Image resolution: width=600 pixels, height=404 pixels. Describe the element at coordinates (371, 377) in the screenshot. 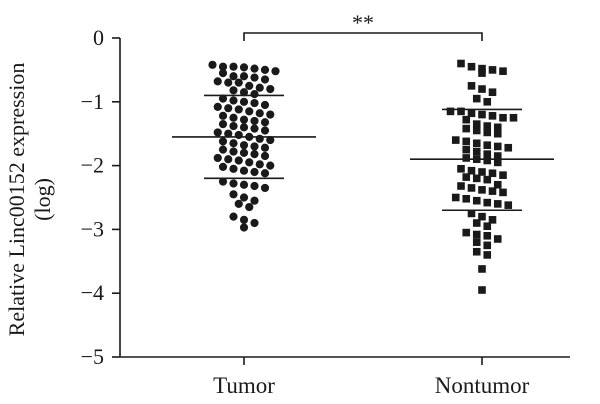

I see `x-ticks: Tumor Nontumor` at that location.